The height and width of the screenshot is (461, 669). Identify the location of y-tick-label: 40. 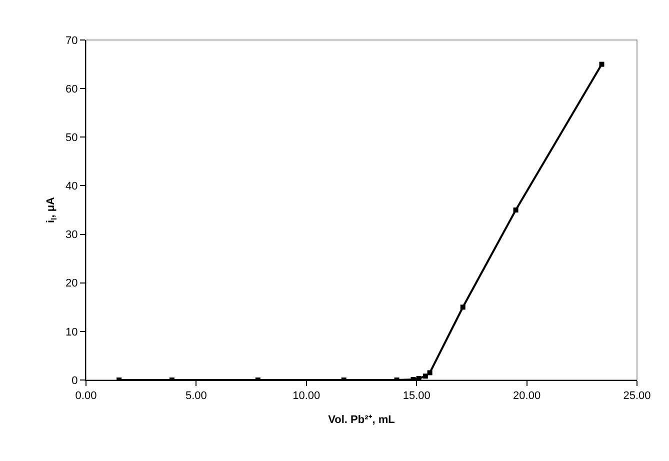
(72, 186).